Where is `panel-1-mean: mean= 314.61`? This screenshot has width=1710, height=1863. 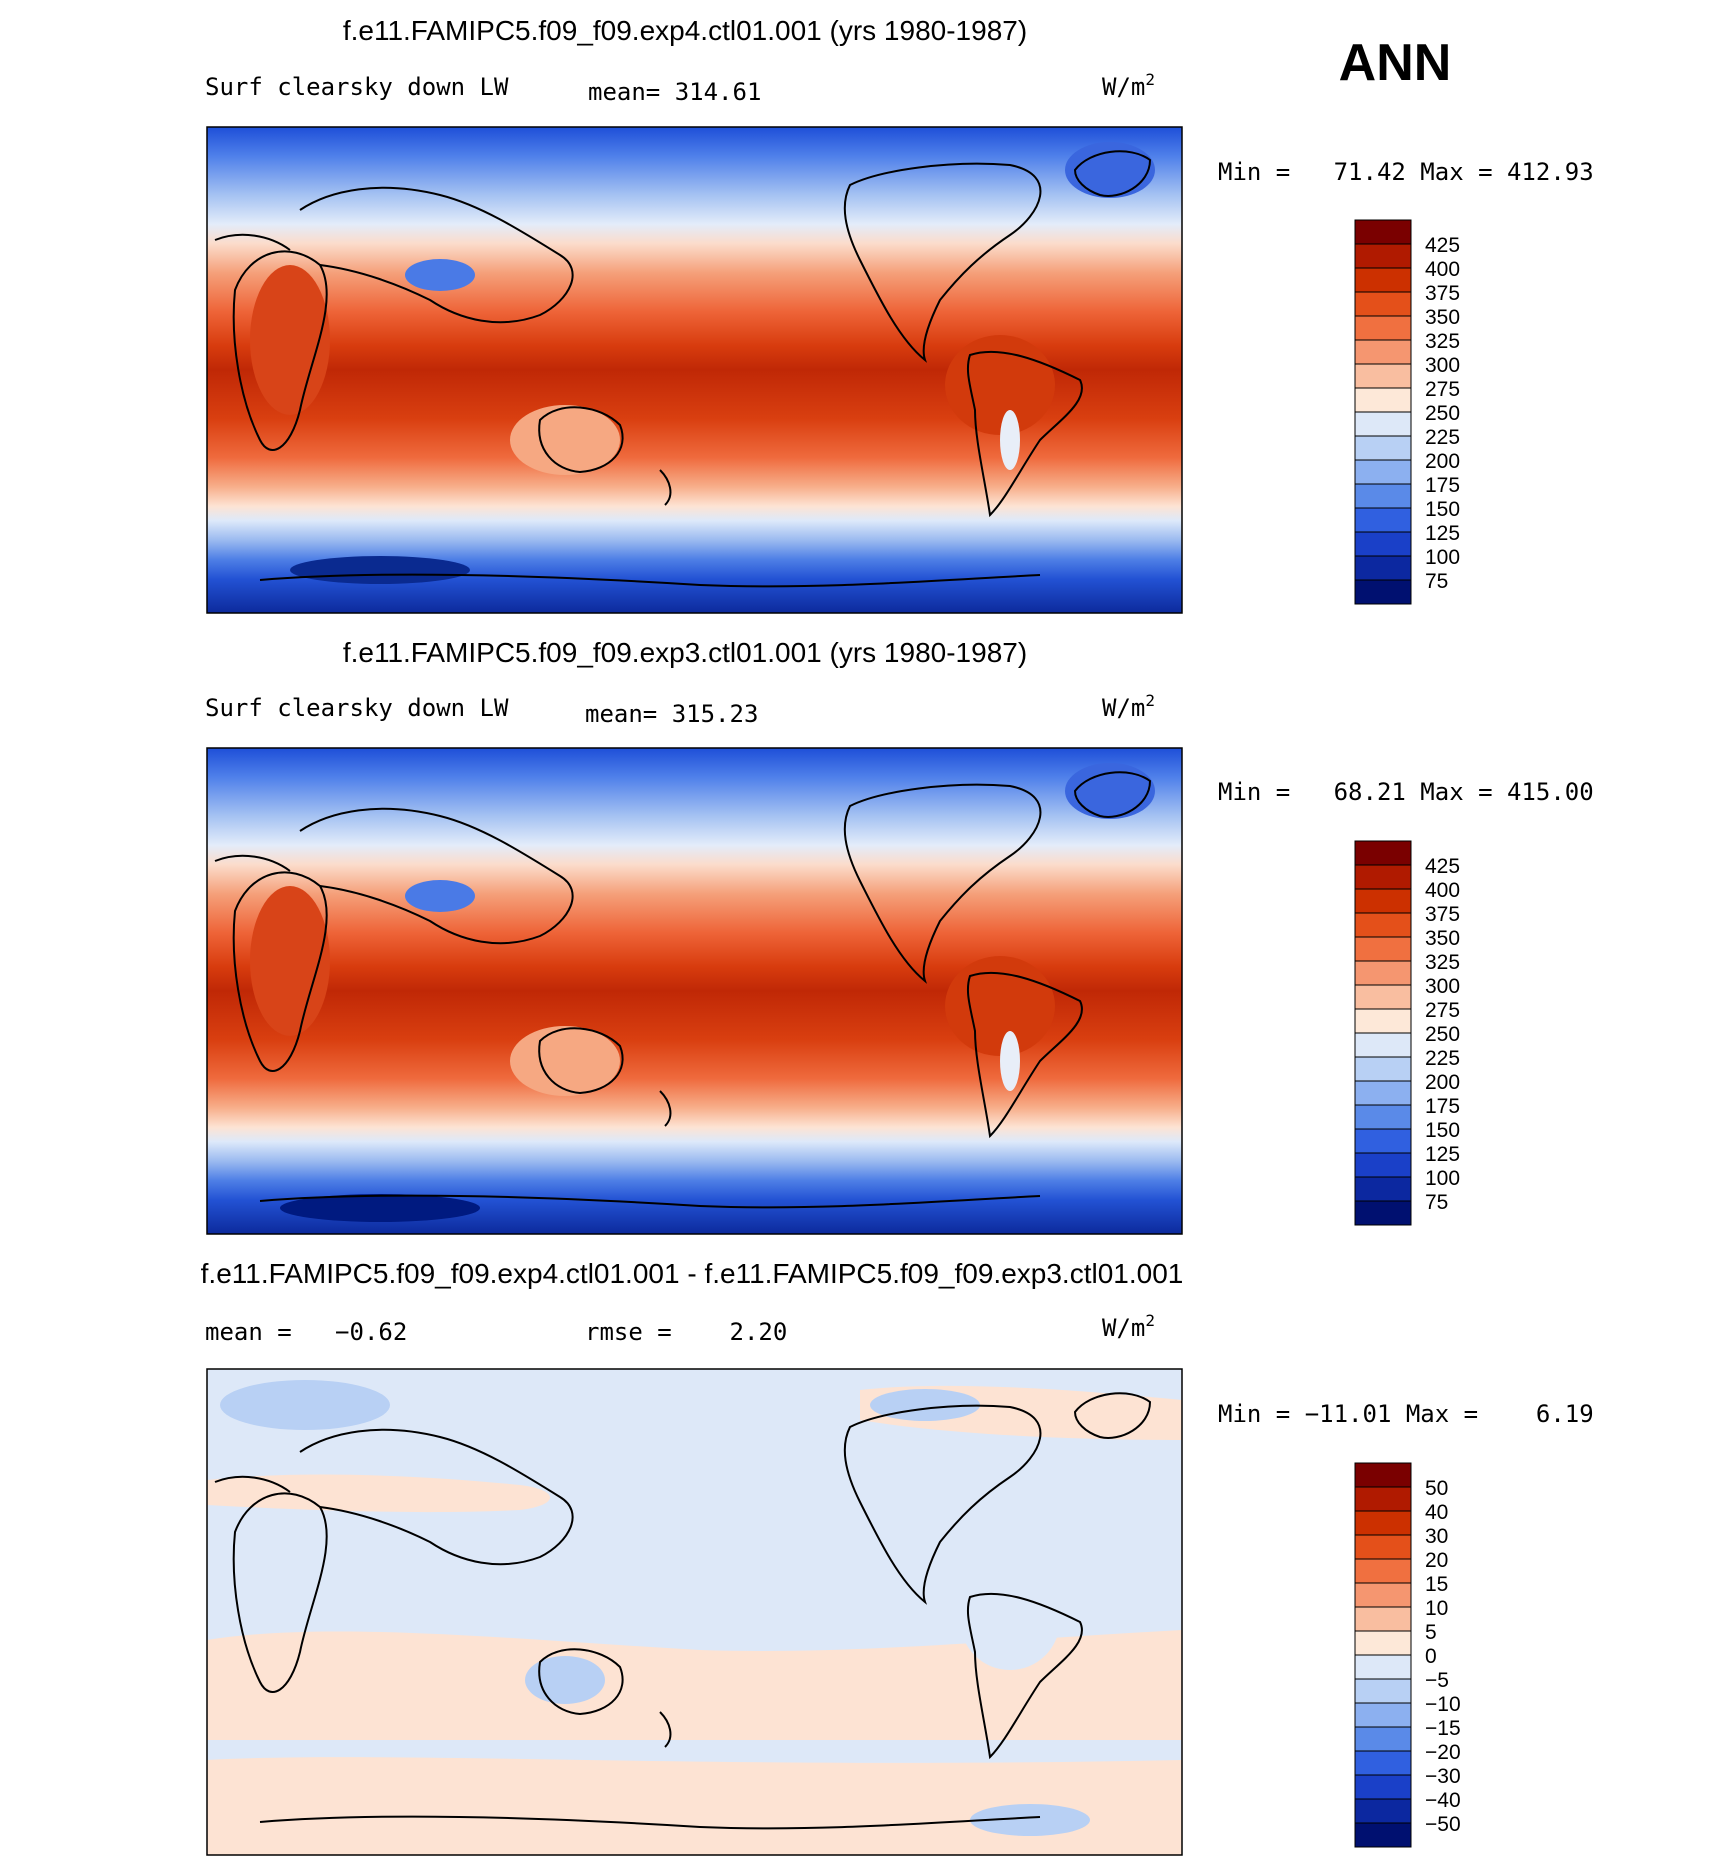
panel-1-mean: mean= 314.61 is located at coordinates (674, 92).